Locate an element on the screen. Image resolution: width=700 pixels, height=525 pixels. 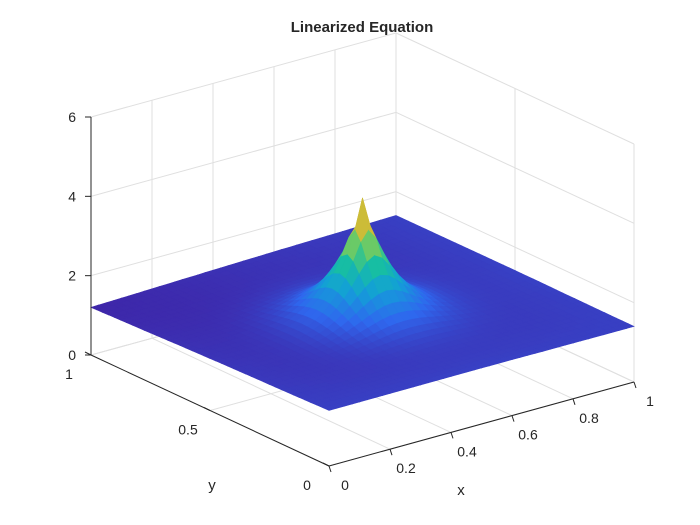
y-tick-label: 1 is located at coordinates (69, 374).